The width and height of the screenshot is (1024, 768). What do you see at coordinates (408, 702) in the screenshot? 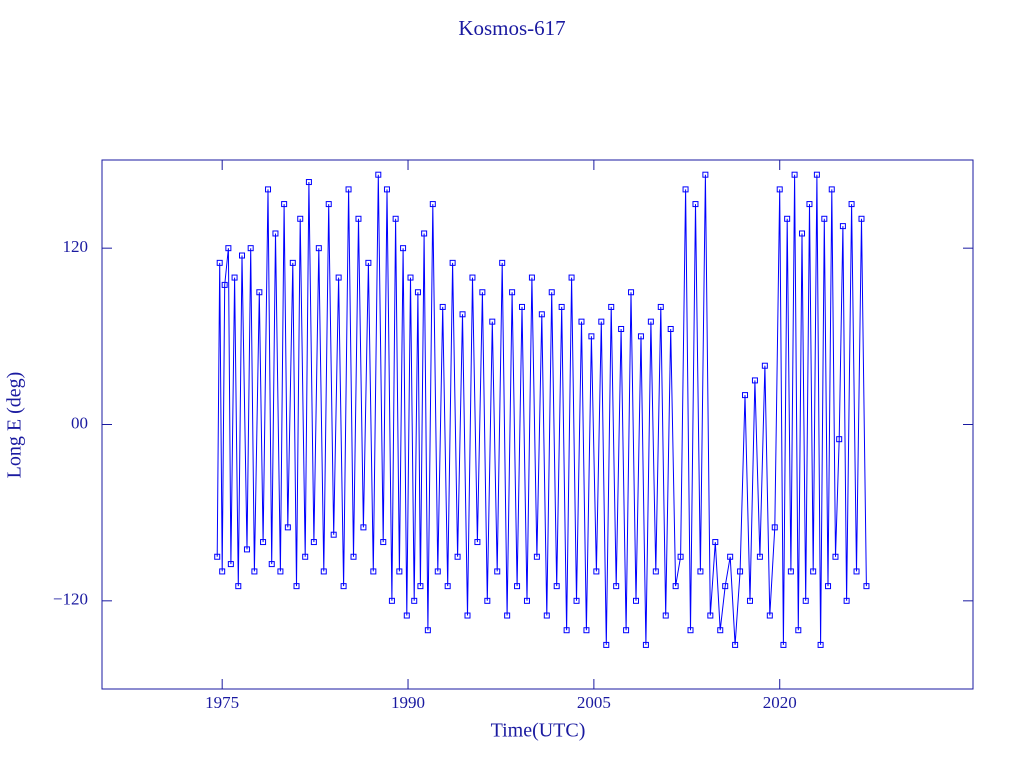
I see `x-tick-label: 1990` at bounding box center [408, 702].